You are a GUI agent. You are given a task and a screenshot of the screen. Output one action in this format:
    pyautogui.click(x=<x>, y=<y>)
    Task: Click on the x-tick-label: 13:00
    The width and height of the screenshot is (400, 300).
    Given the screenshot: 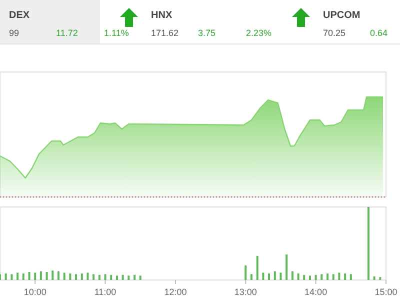 What is the action you would take?
    pyautogui.click(x=245, y=292)
    